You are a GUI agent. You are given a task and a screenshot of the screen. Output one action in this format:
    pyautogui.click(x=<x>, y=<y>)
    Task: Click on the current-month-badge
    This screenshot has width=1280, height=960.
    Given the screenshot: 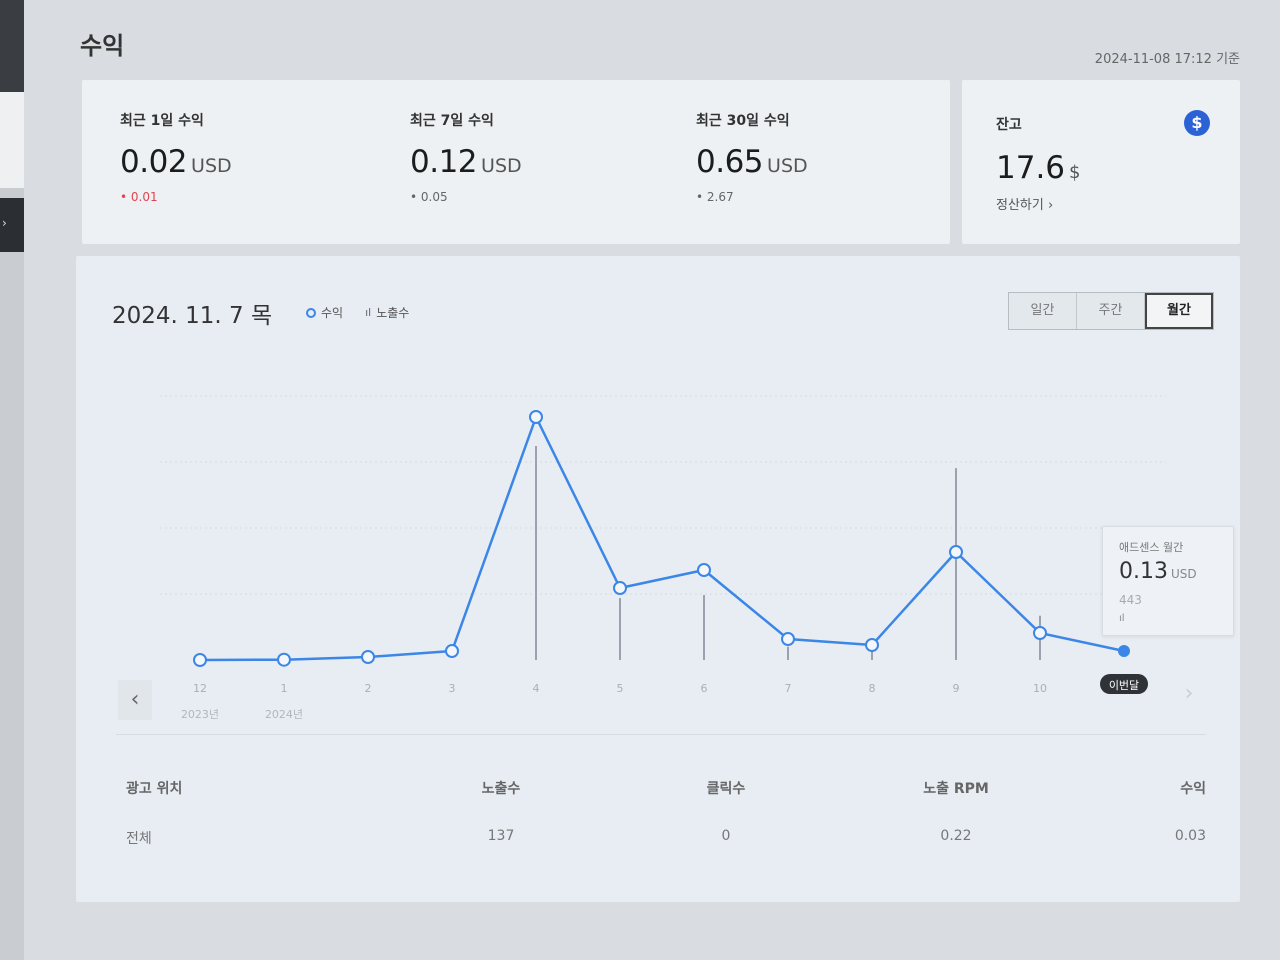 What is the action you would take?
    pyautogui.click(x=1124, y=684)
    